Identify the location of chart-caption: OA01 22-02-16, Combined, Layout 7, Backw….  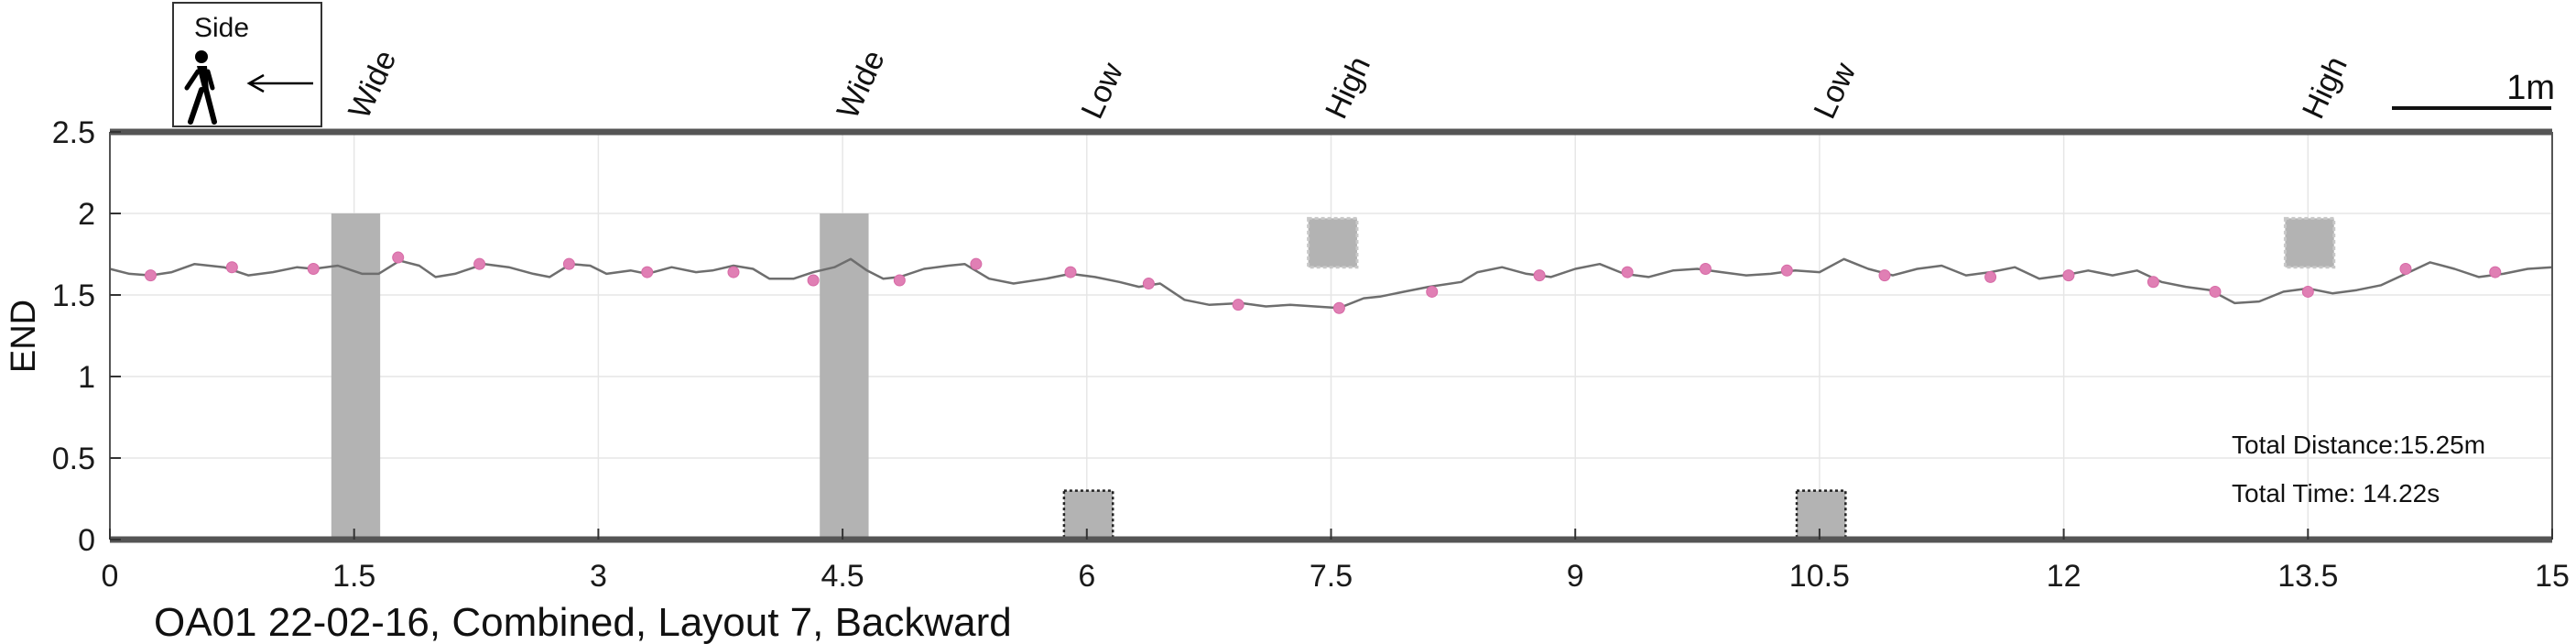
(583, 622).